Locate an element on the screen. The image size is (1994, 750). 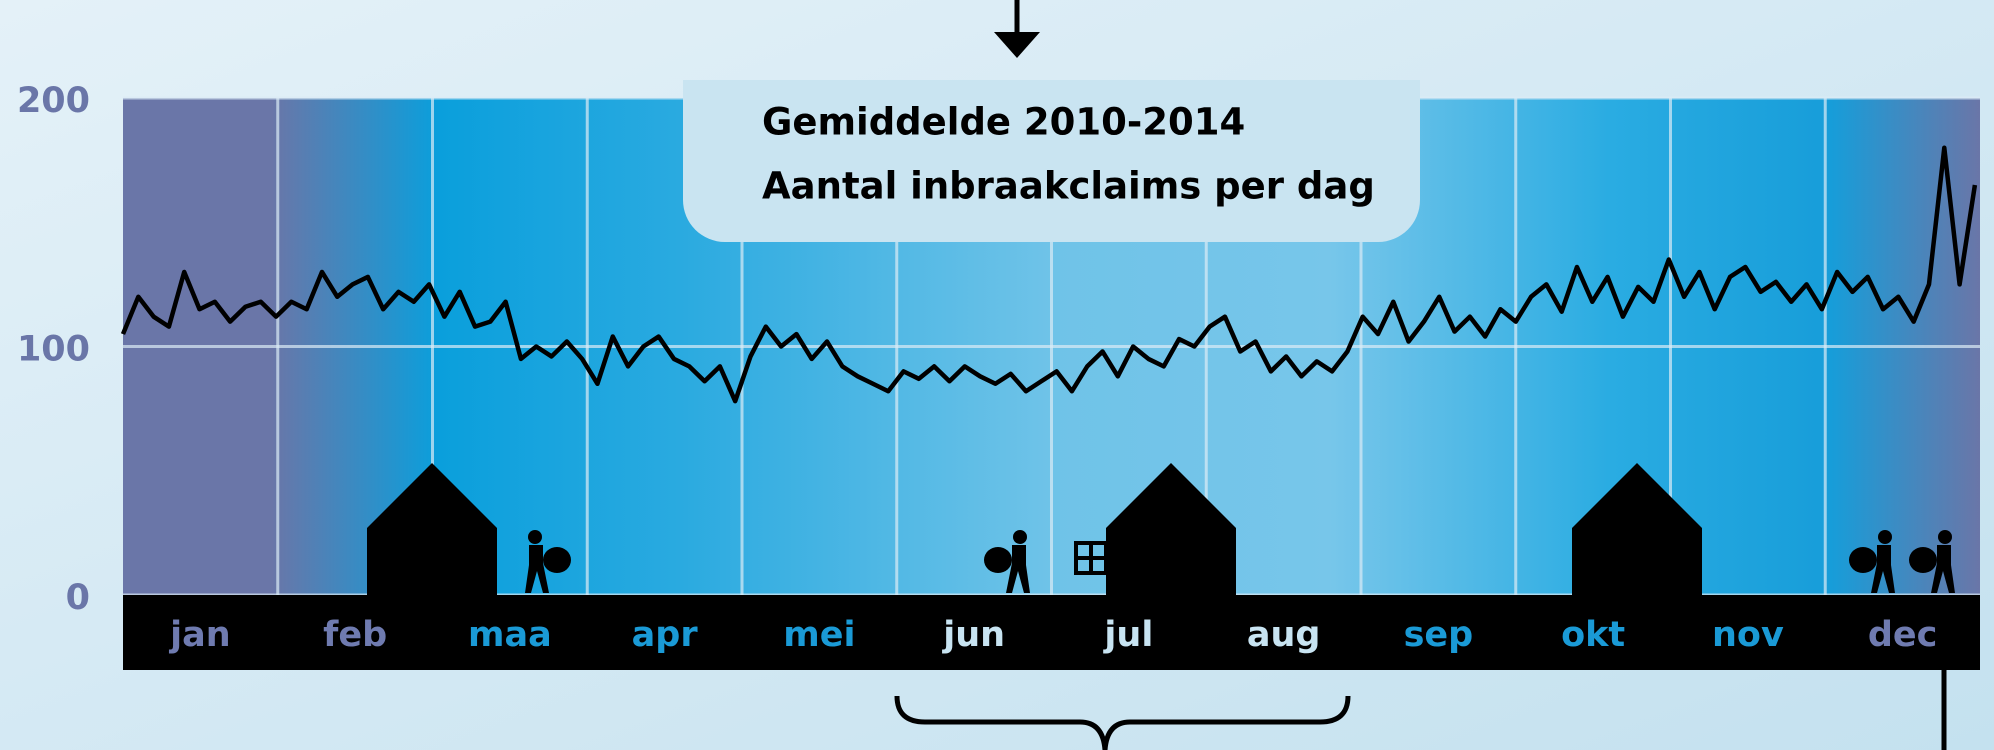
arrow-head is located at coordinates (1017, 45).